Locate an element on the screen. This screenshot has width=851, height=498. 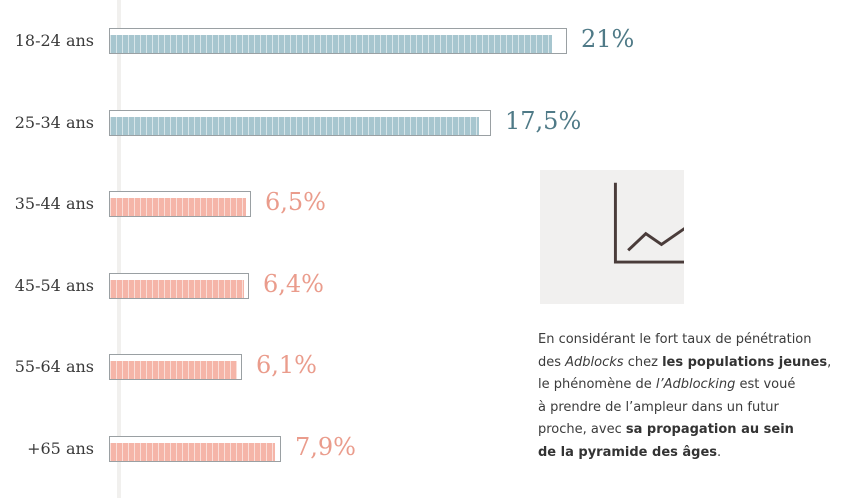
trend-icon-panel is located at coordinates (628, 237).